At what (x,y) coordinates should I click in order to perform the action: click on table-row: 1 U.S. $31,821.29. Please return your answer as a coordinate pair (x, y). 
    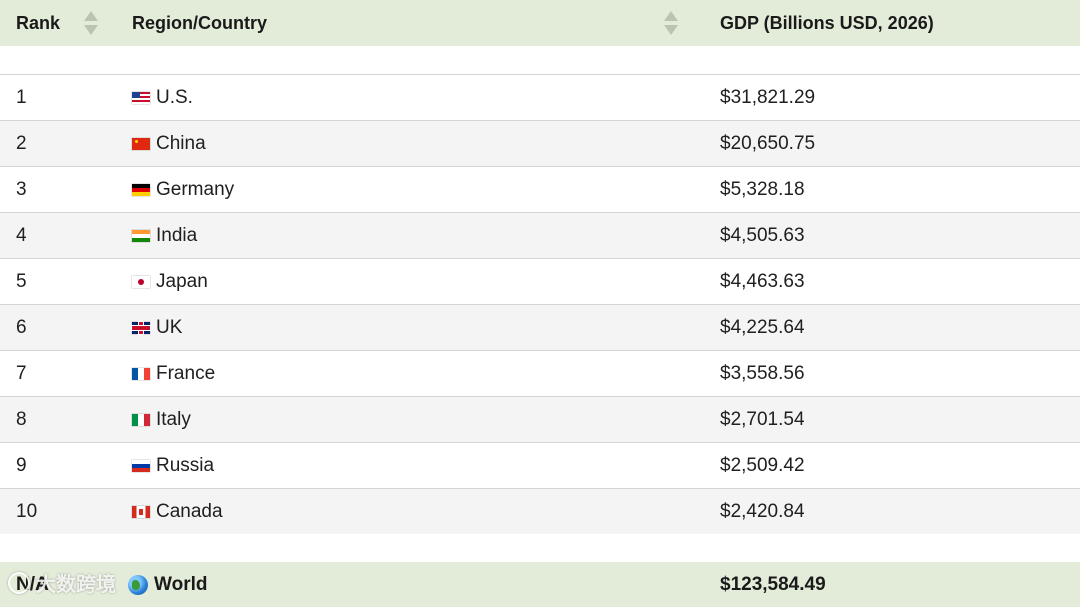
    Looking at the image, I should click on (540, 98).